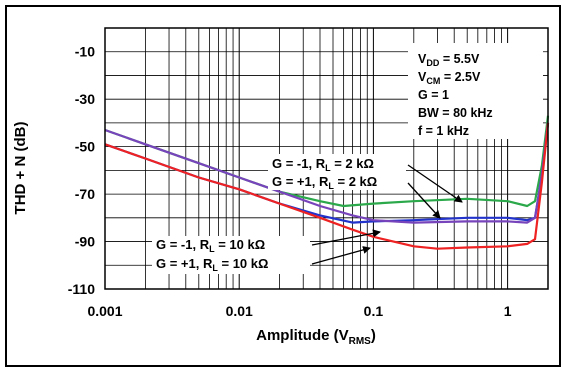 The height and width of the screenshot is (374, 569). Describe the element at coordinates (239, 311) in the screenshot. I see `x-tick-label: 0.01` at that location.